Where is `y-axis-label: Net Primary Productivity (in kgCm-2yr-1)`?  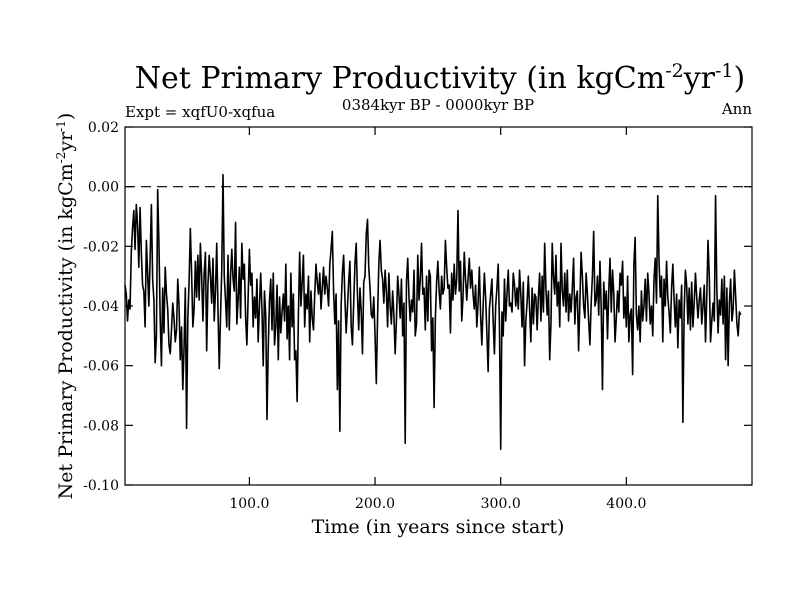
y-axis-label: Net Primary Productivity (in kgCm-2yr-1) is located at coordinates (65, 306).